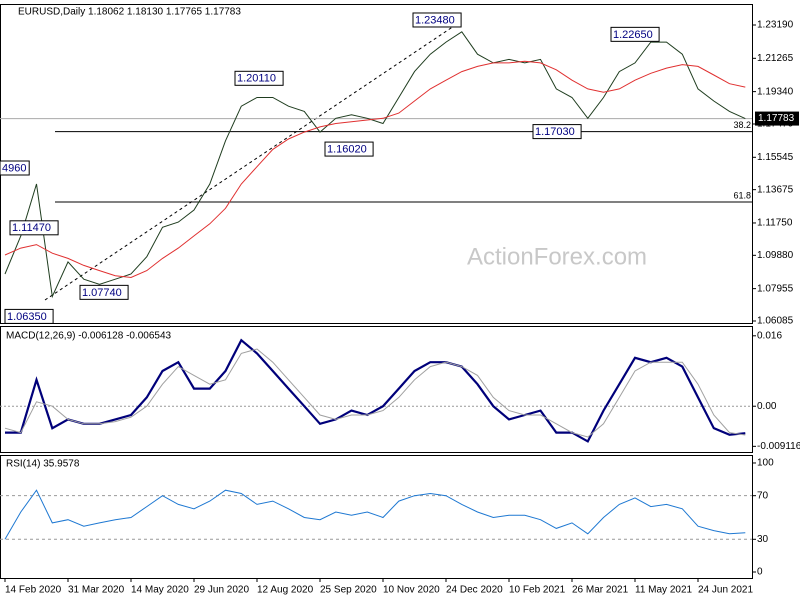 The image size is (800, 600). I want to click on fib-label: 38.2, so click(742, 125).